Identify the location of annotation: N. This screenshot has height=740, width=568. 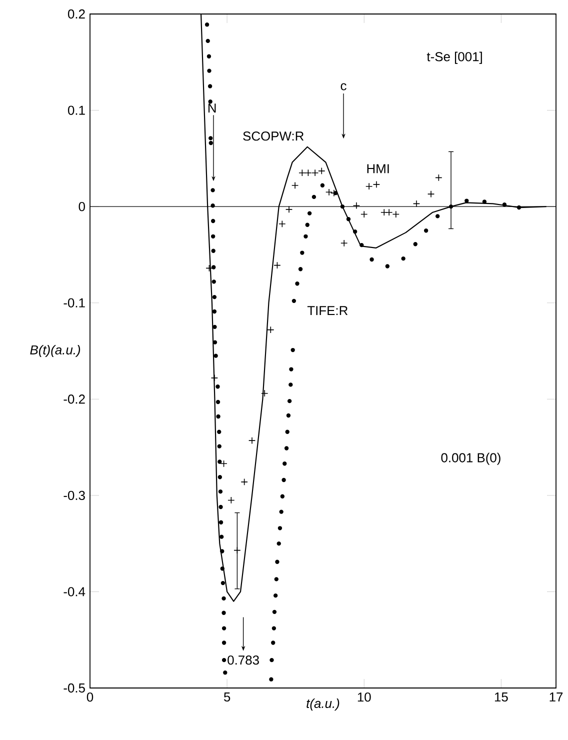
(212, 108).